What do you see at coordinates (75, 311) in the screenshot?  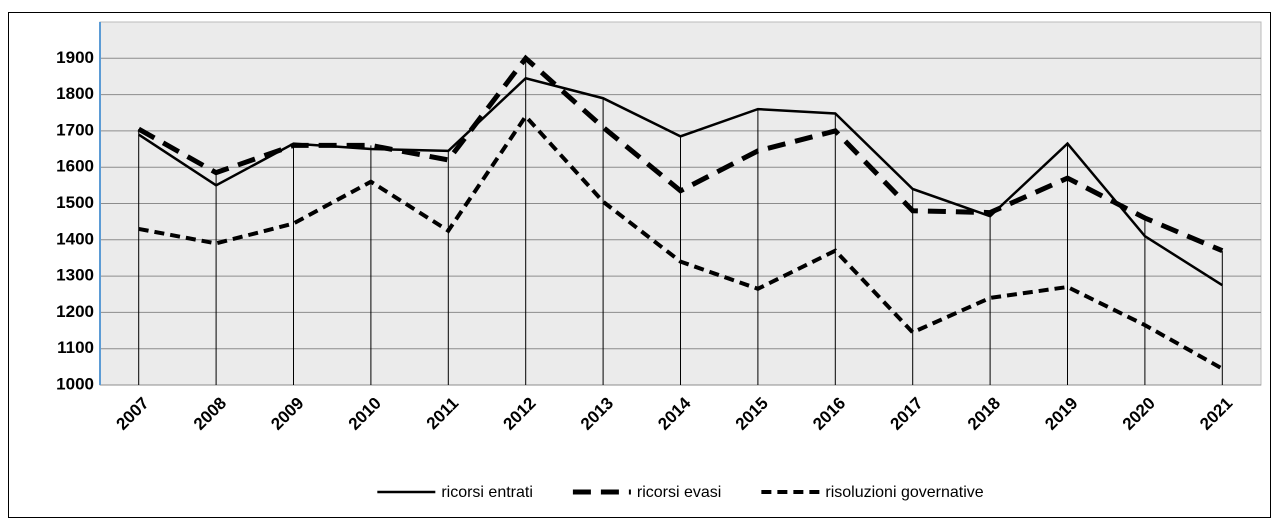 I see `y-tick-label: 1200` at bounding box center [75, 311].